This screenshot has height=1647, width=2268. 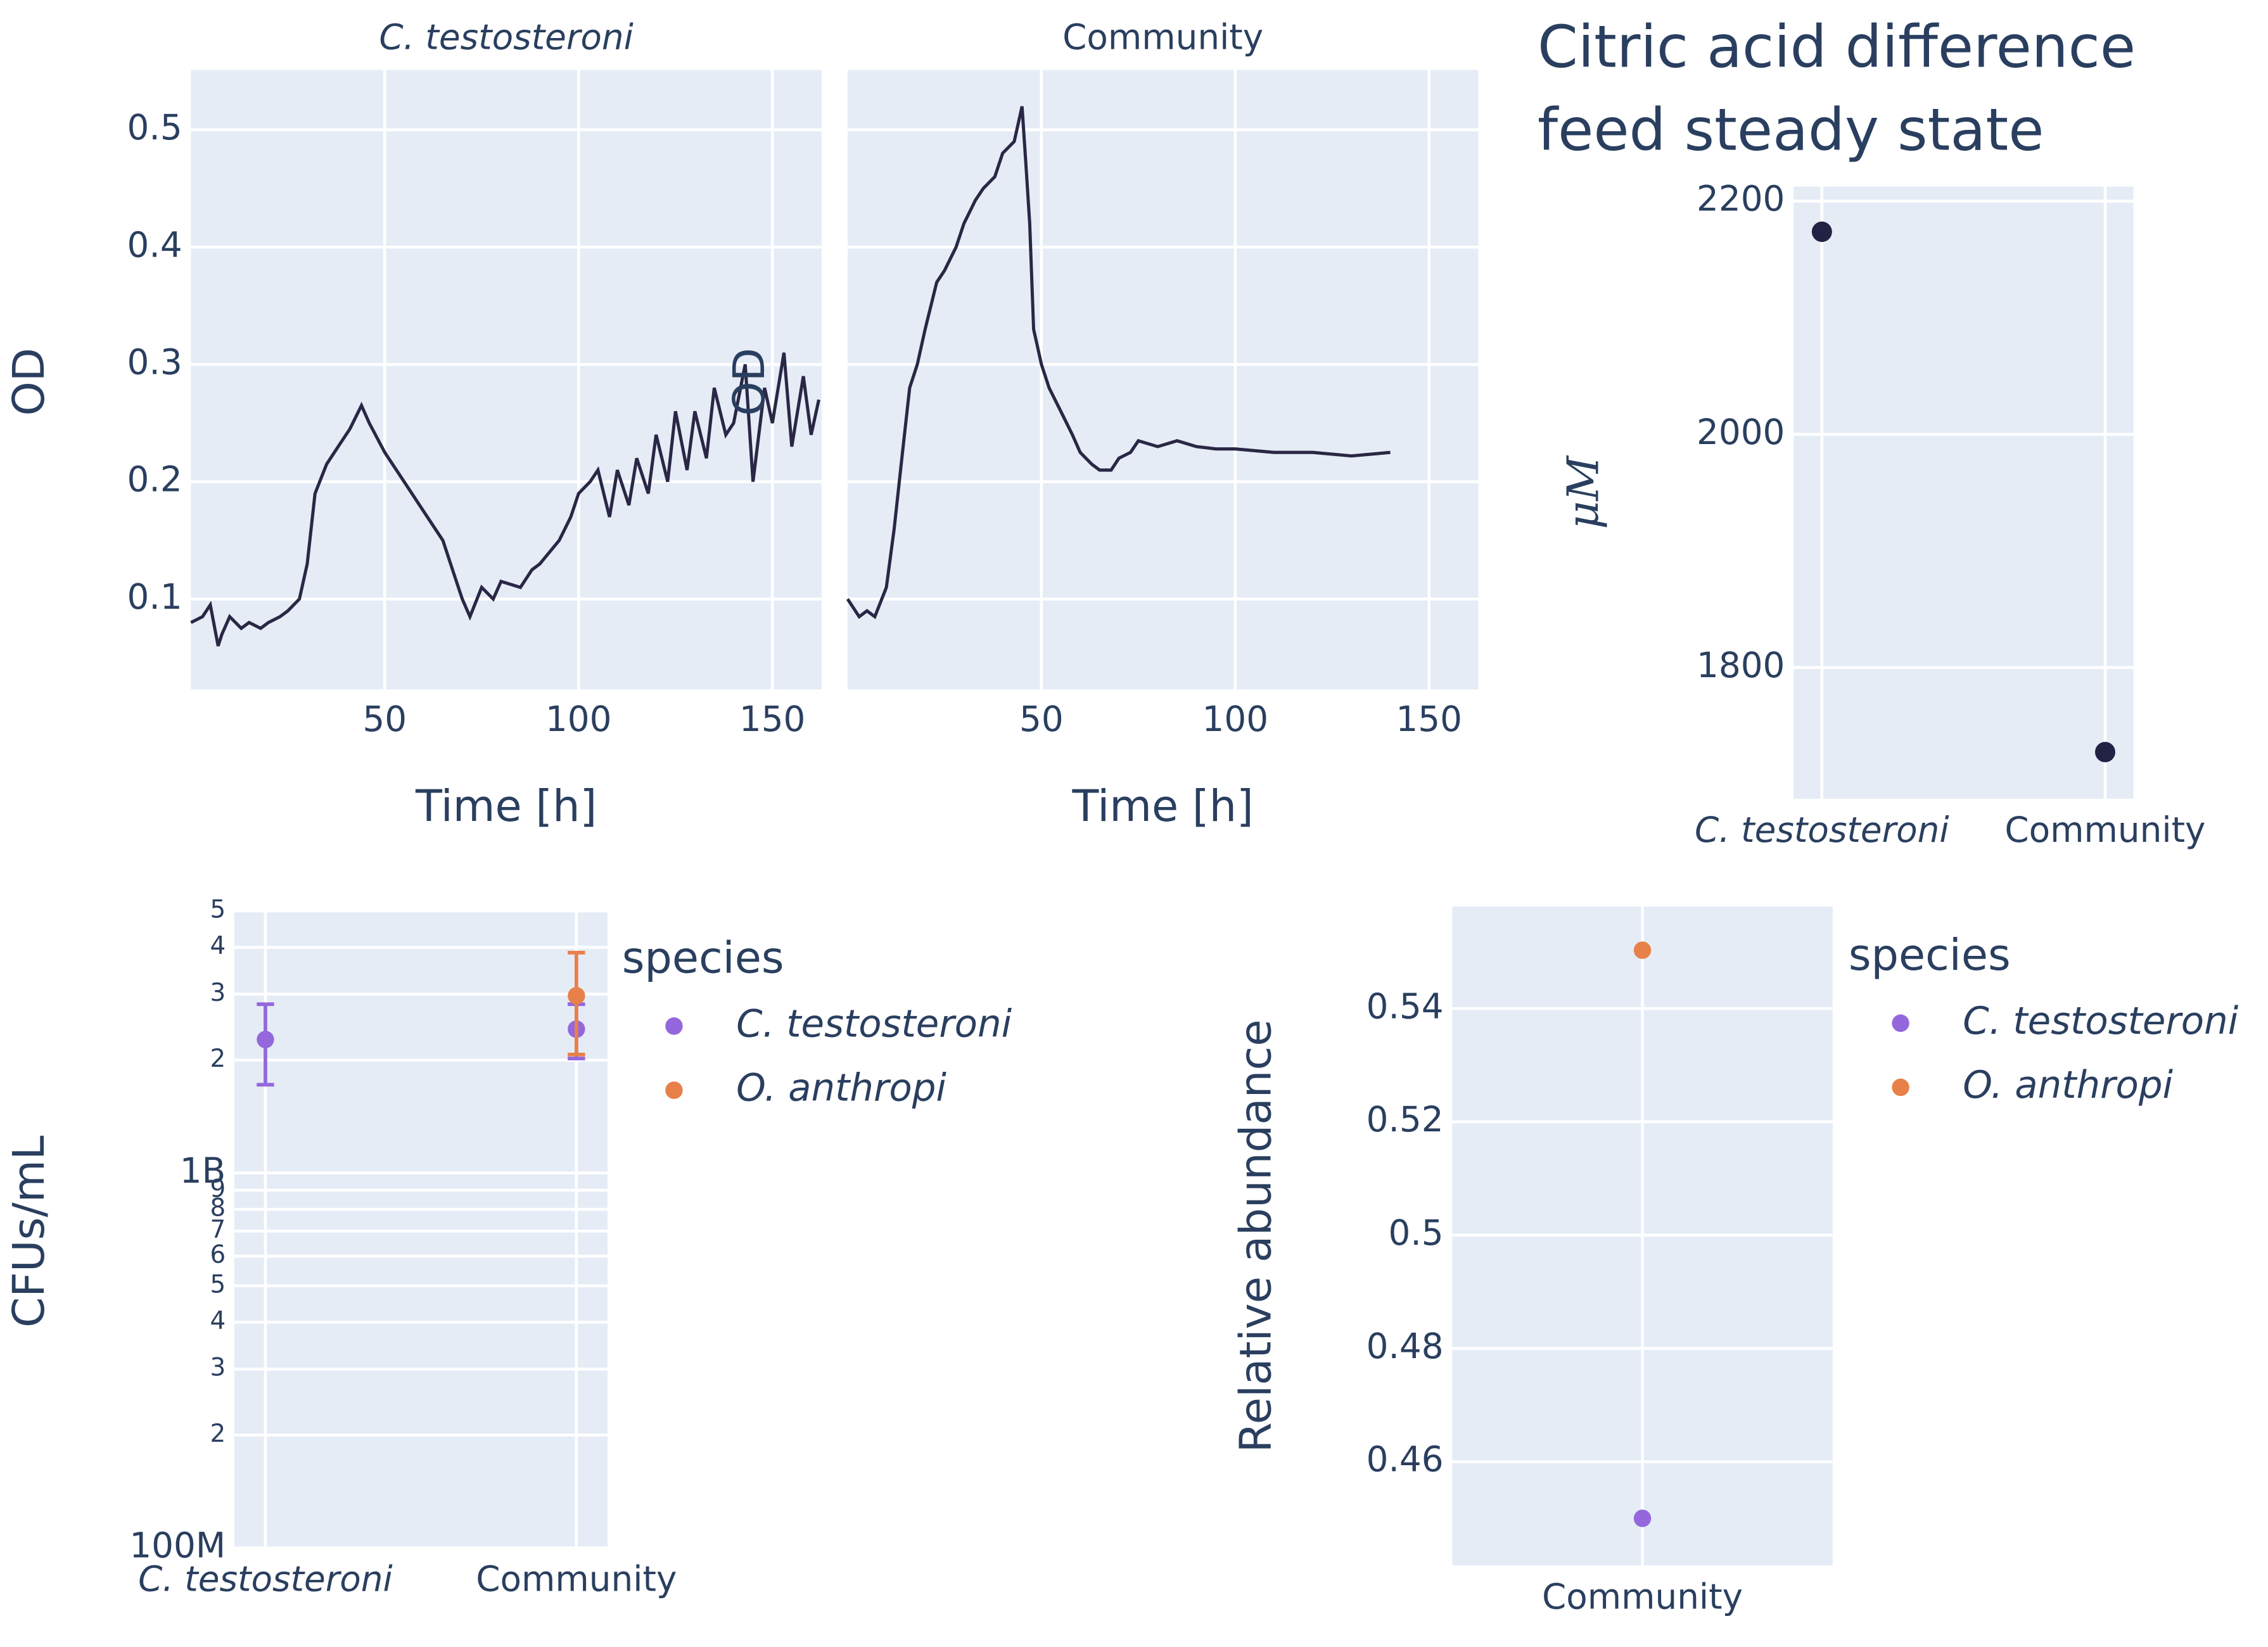 I want to click on y-tick-label: 0.48, so click(x=1406, y=1346).